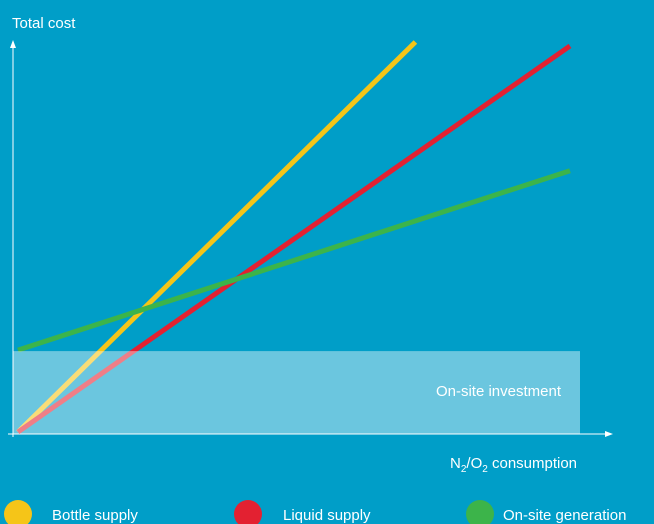 The height and width of the screenshot is (524, 654). I want to click on on-site-investment-label: On-site investment, so click(499, 391).